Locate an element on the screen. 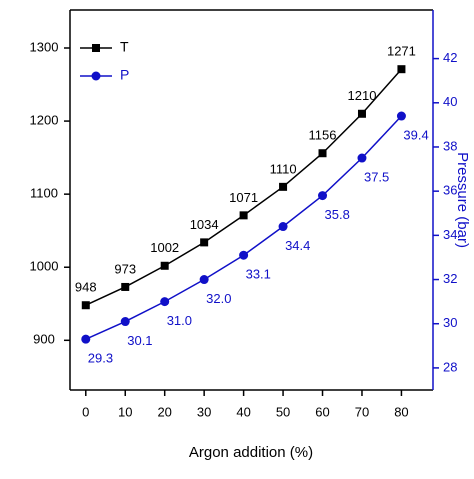 This screenshot has height=479, width=474. data-label: 29.3 is located at coordinates (100, 358).